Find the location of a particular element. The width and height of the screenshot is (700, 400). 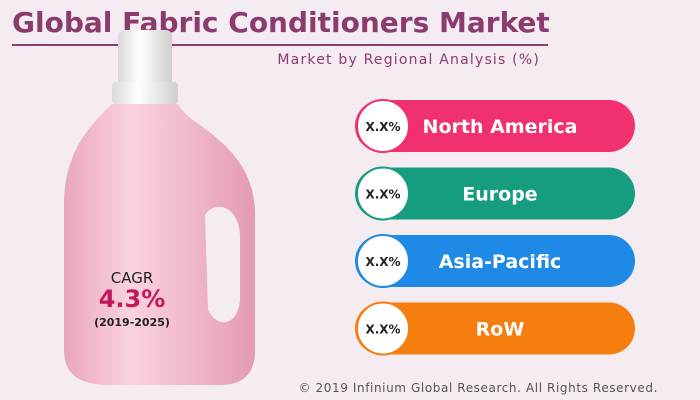

region-label: Europe is located at coordinates (499, 195).